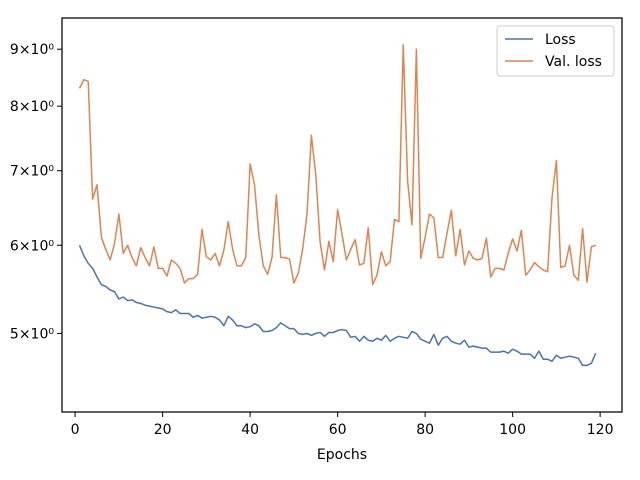 This screenshot has width=640, height=480. What do you see at coordinates (573, 62) in the screenshot?
I see `legend-label: Val. loss` at bounding box center [573, 62].